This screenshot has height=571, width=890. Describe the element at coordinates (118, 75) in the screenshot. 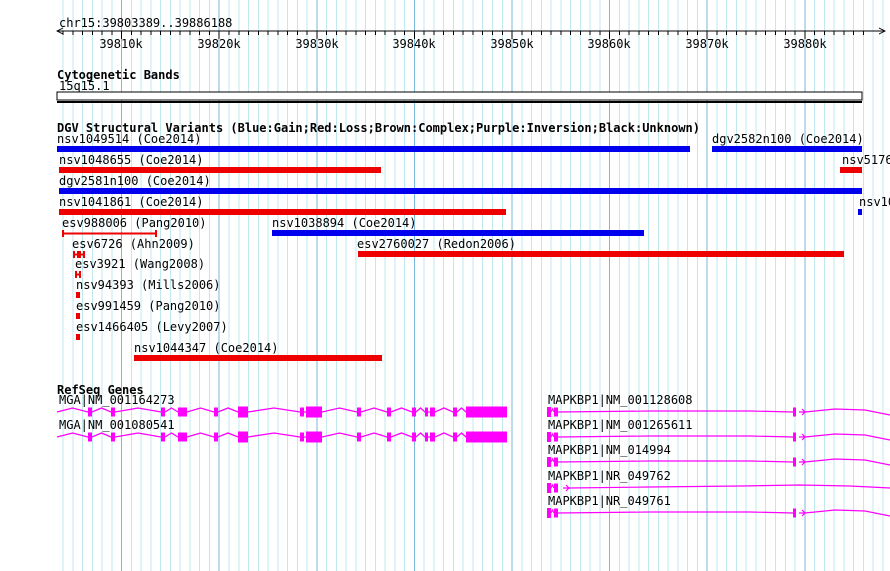

I see `cytoband-track-title: Cytogenetic Bands` at that location.